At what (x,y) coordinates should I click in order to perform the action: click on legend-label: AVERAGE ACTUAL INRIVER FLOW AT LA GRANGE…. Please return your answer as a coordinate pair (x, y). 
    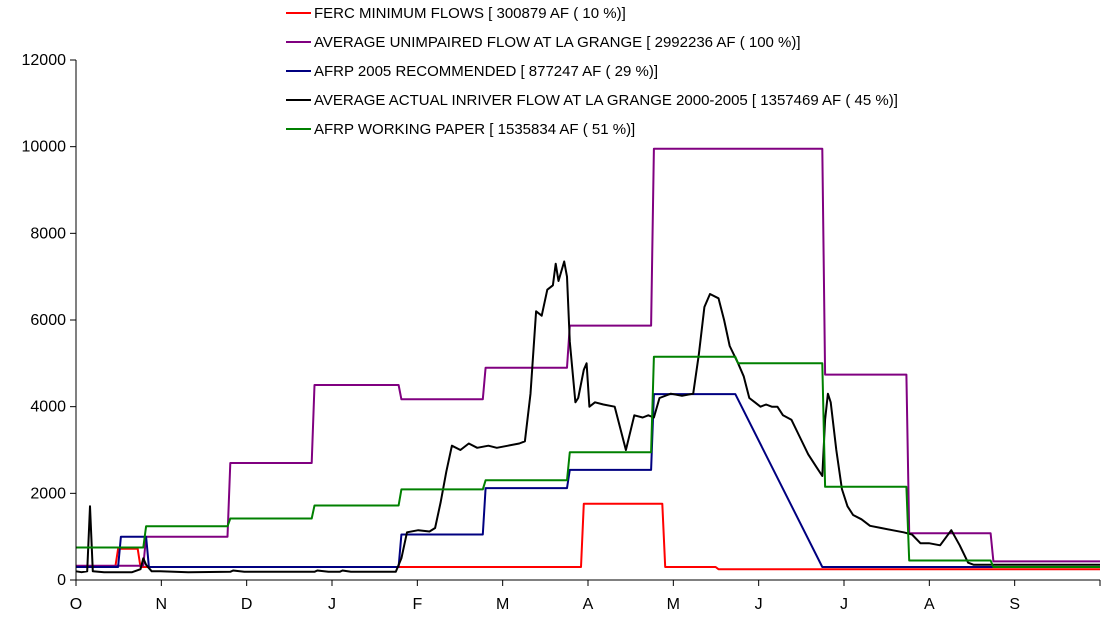
    Looking at the image, I should click on (606, 100).